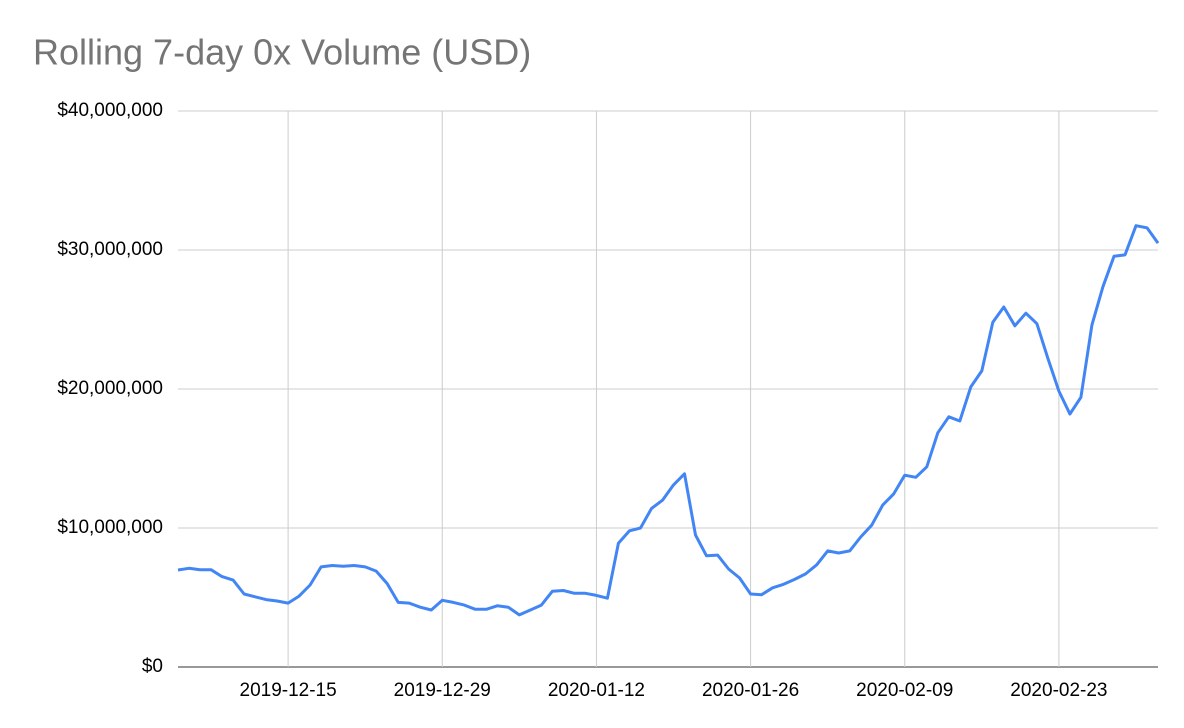 This screenshot has width=1184, height=728. I want to click on x-tick-label: 2020-02-09, so click(904, 690).